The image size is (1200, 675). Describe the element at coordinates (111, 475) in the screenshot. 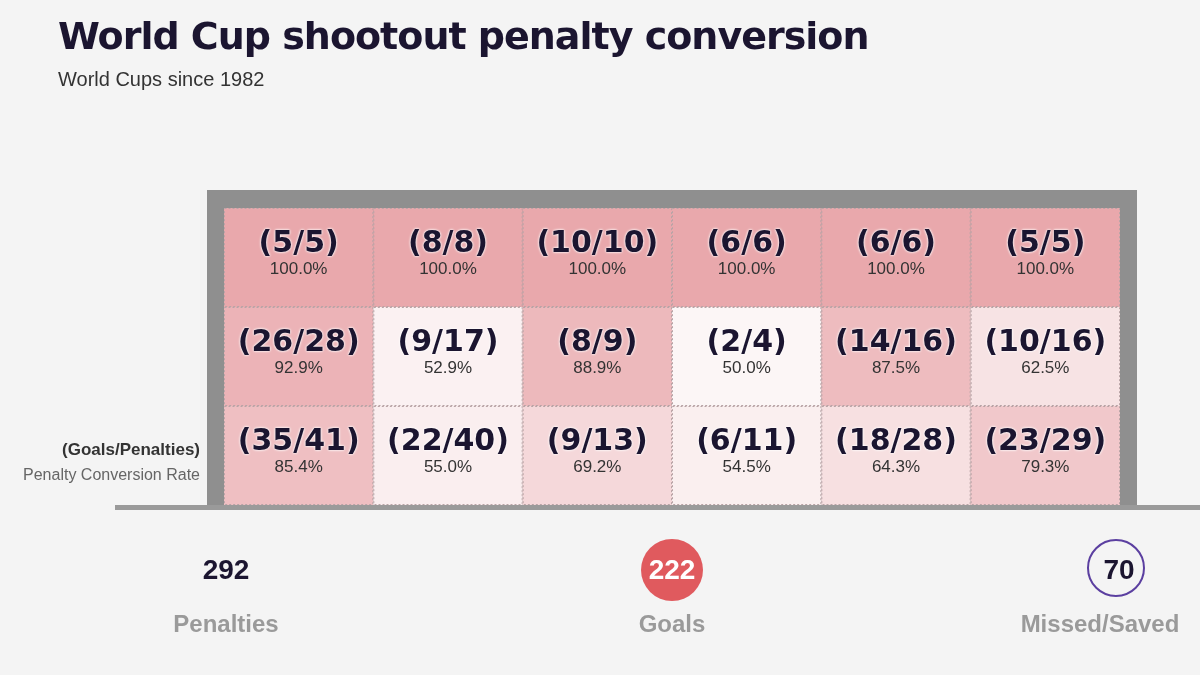

I see `annotation: Penalty Conversion Rate` at that location.